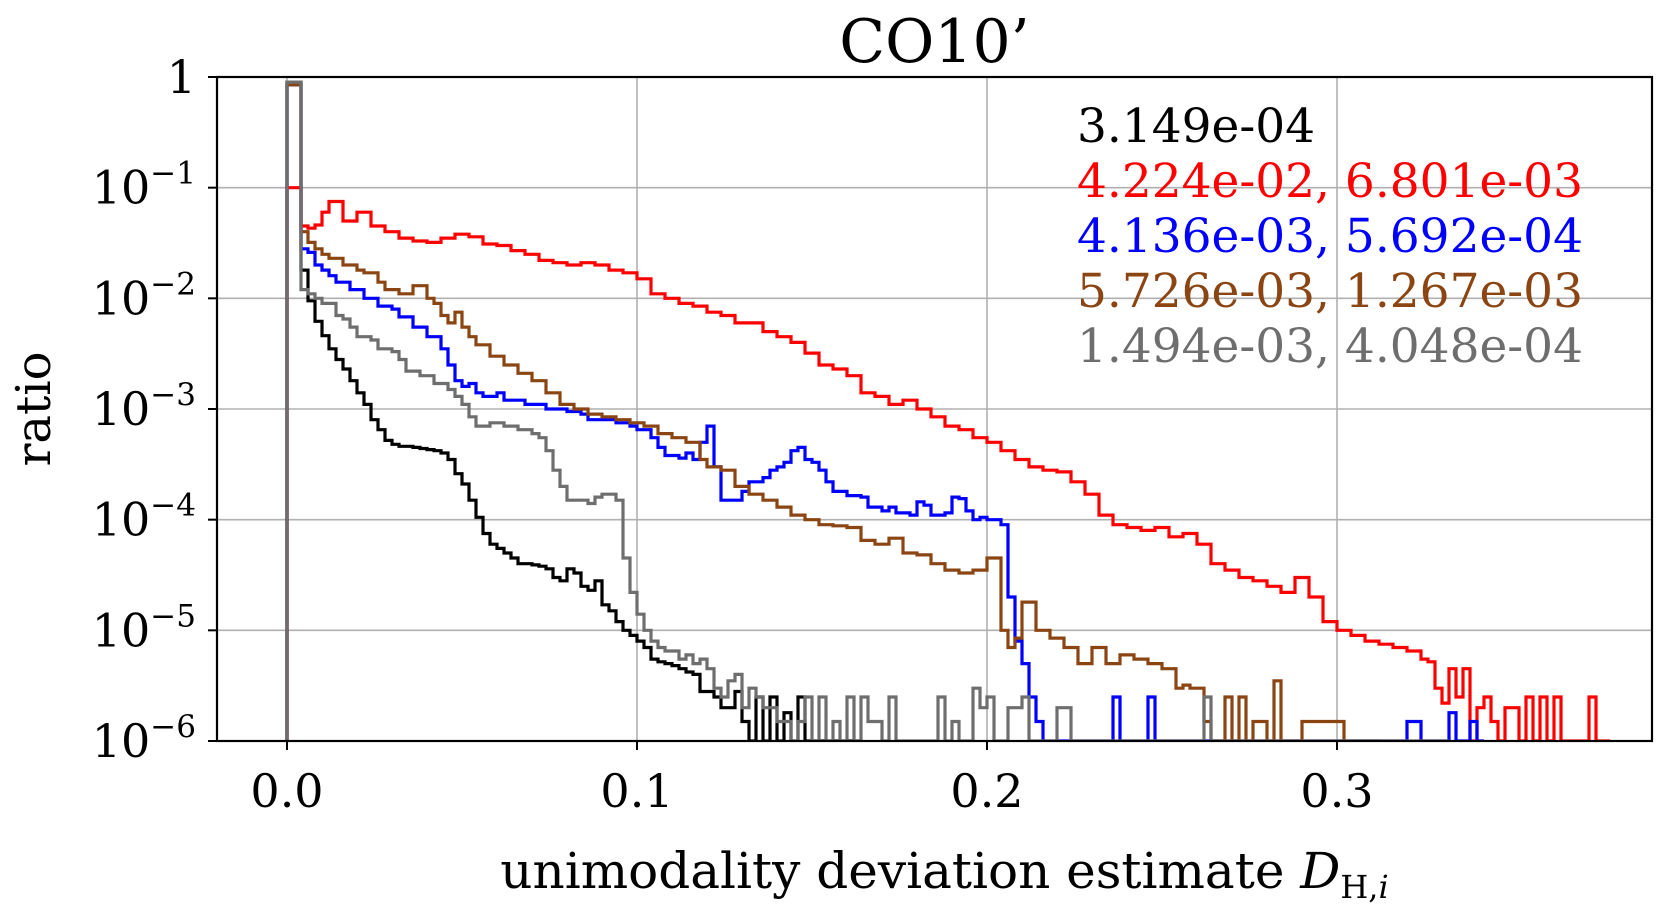  I want to click on chart-title: CO10’, so click(934, 42).